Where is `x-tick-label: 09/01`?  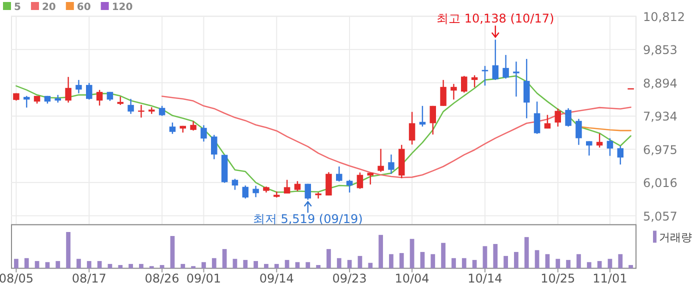 x-tick-label: 09/01 is located at coordinates (204, 278).